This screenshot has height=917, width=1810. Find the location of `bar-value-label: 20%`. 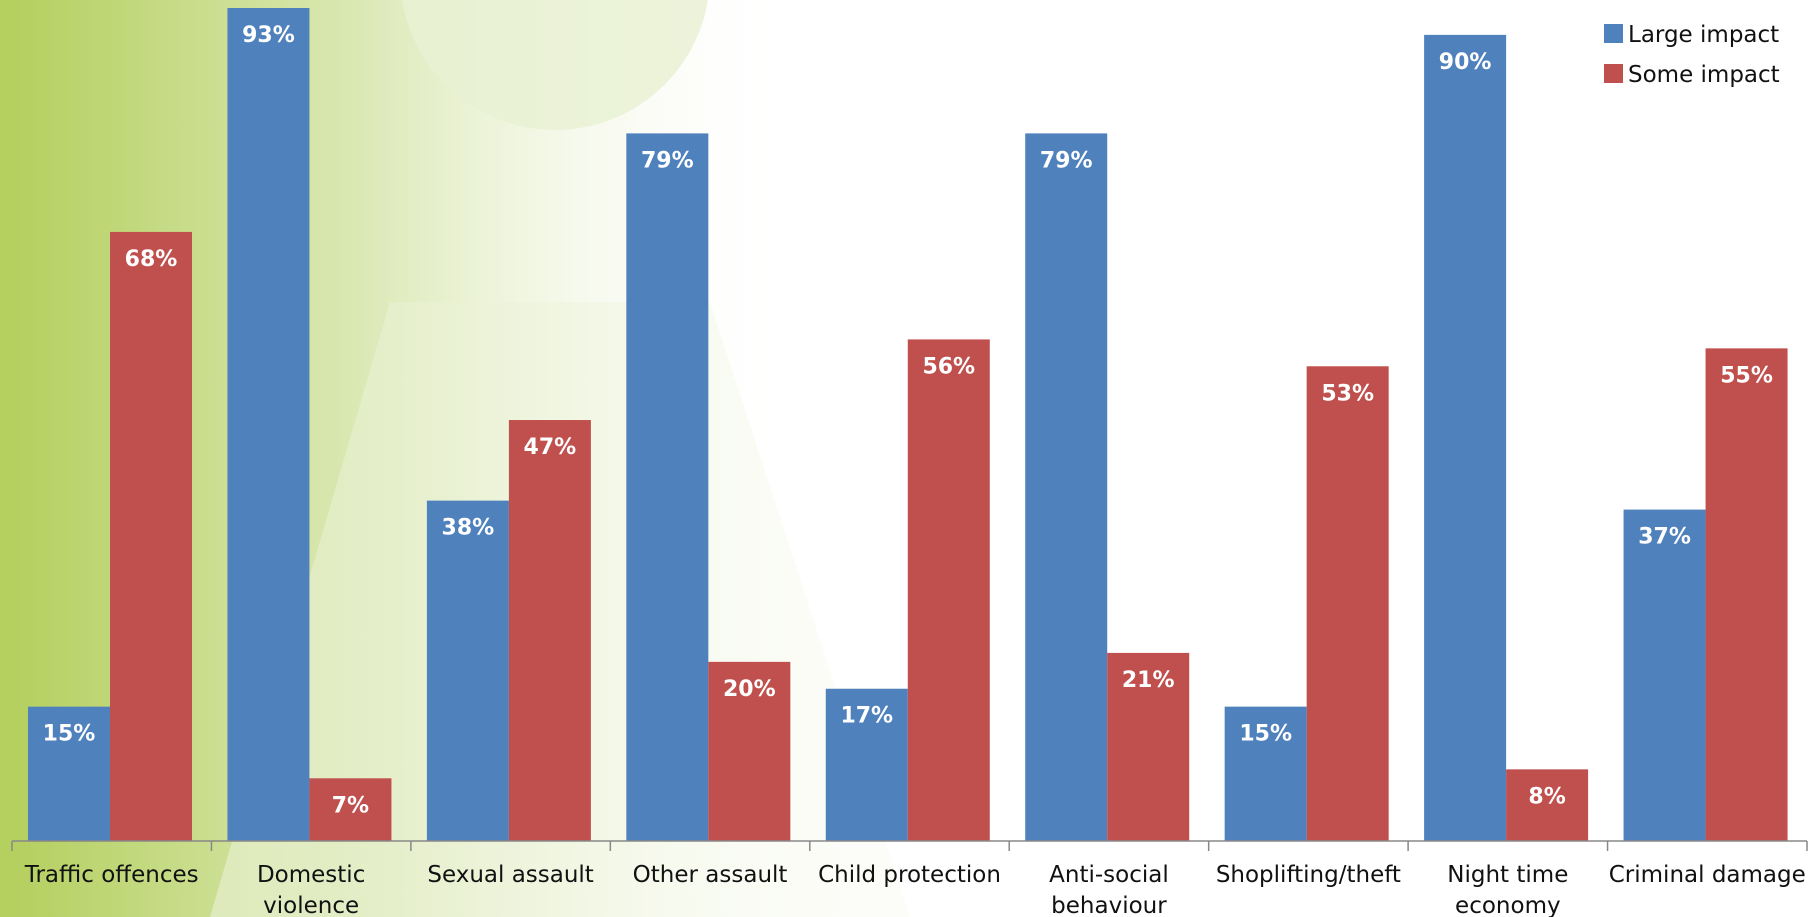

bar-value-label: 20% is located at coordinates (749, 689).